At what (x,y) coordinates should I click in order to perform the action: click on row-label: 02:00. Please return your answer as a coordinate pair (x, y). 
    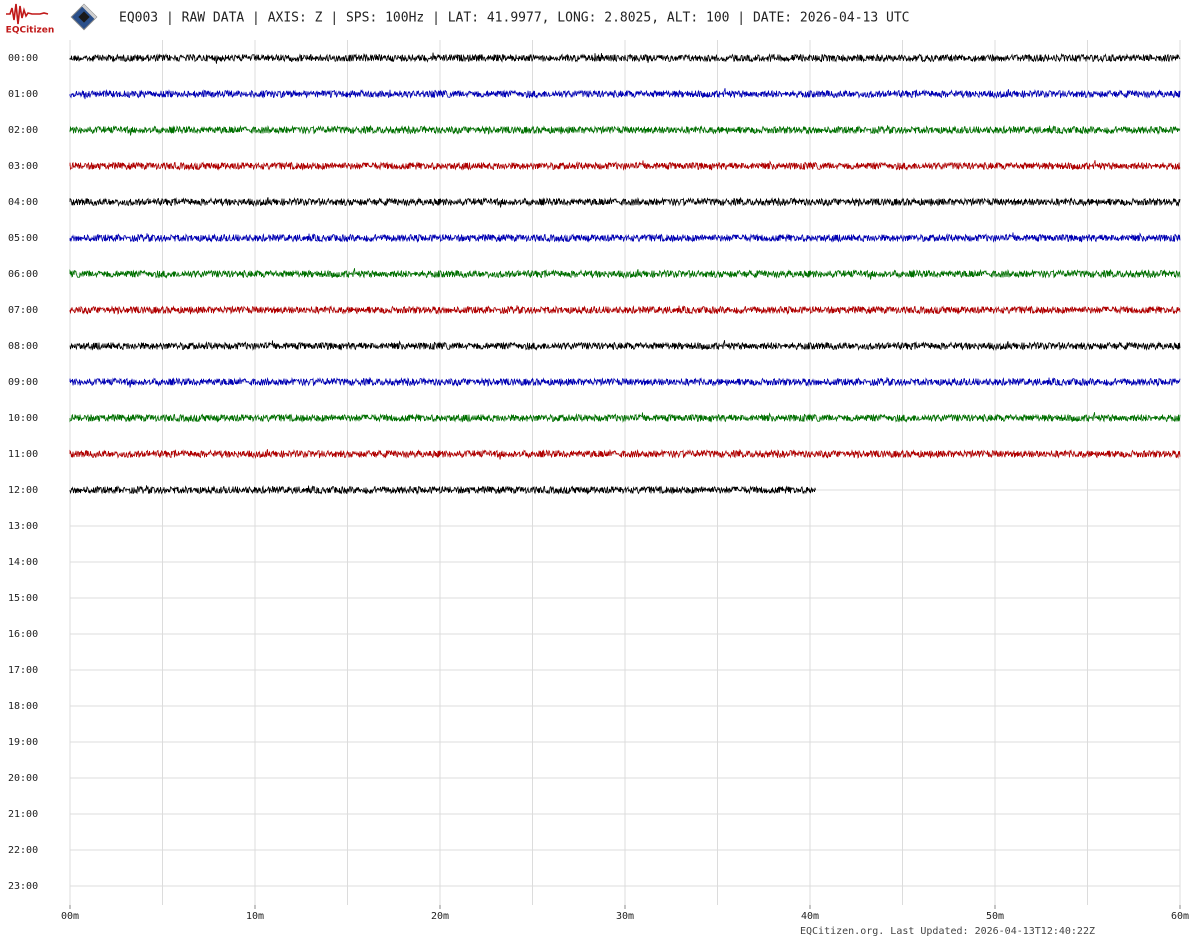
    Looking at the image, I should click on (23, 130).